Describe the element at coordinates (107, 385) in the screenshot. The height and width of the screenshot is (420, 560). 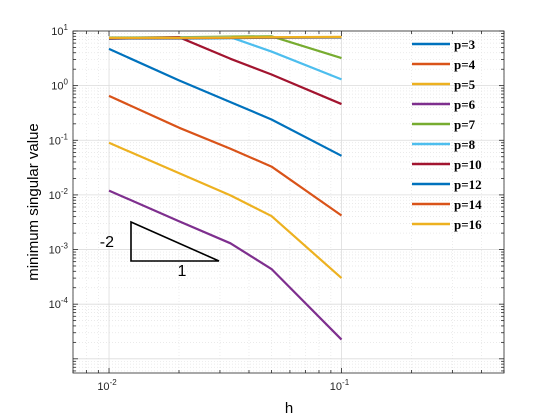
I see `x-tick-label: 10⁻²` at that location.